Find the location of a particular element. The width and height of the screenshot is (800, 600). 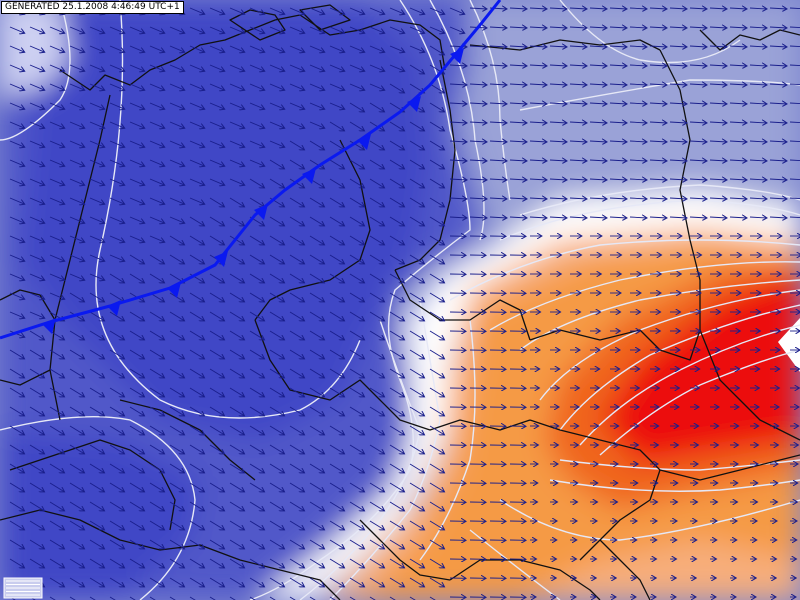

generated-timestamp: GENERATED 25.1.2008 4:46:49 UTC+1 is located at coordinates (92, 7).